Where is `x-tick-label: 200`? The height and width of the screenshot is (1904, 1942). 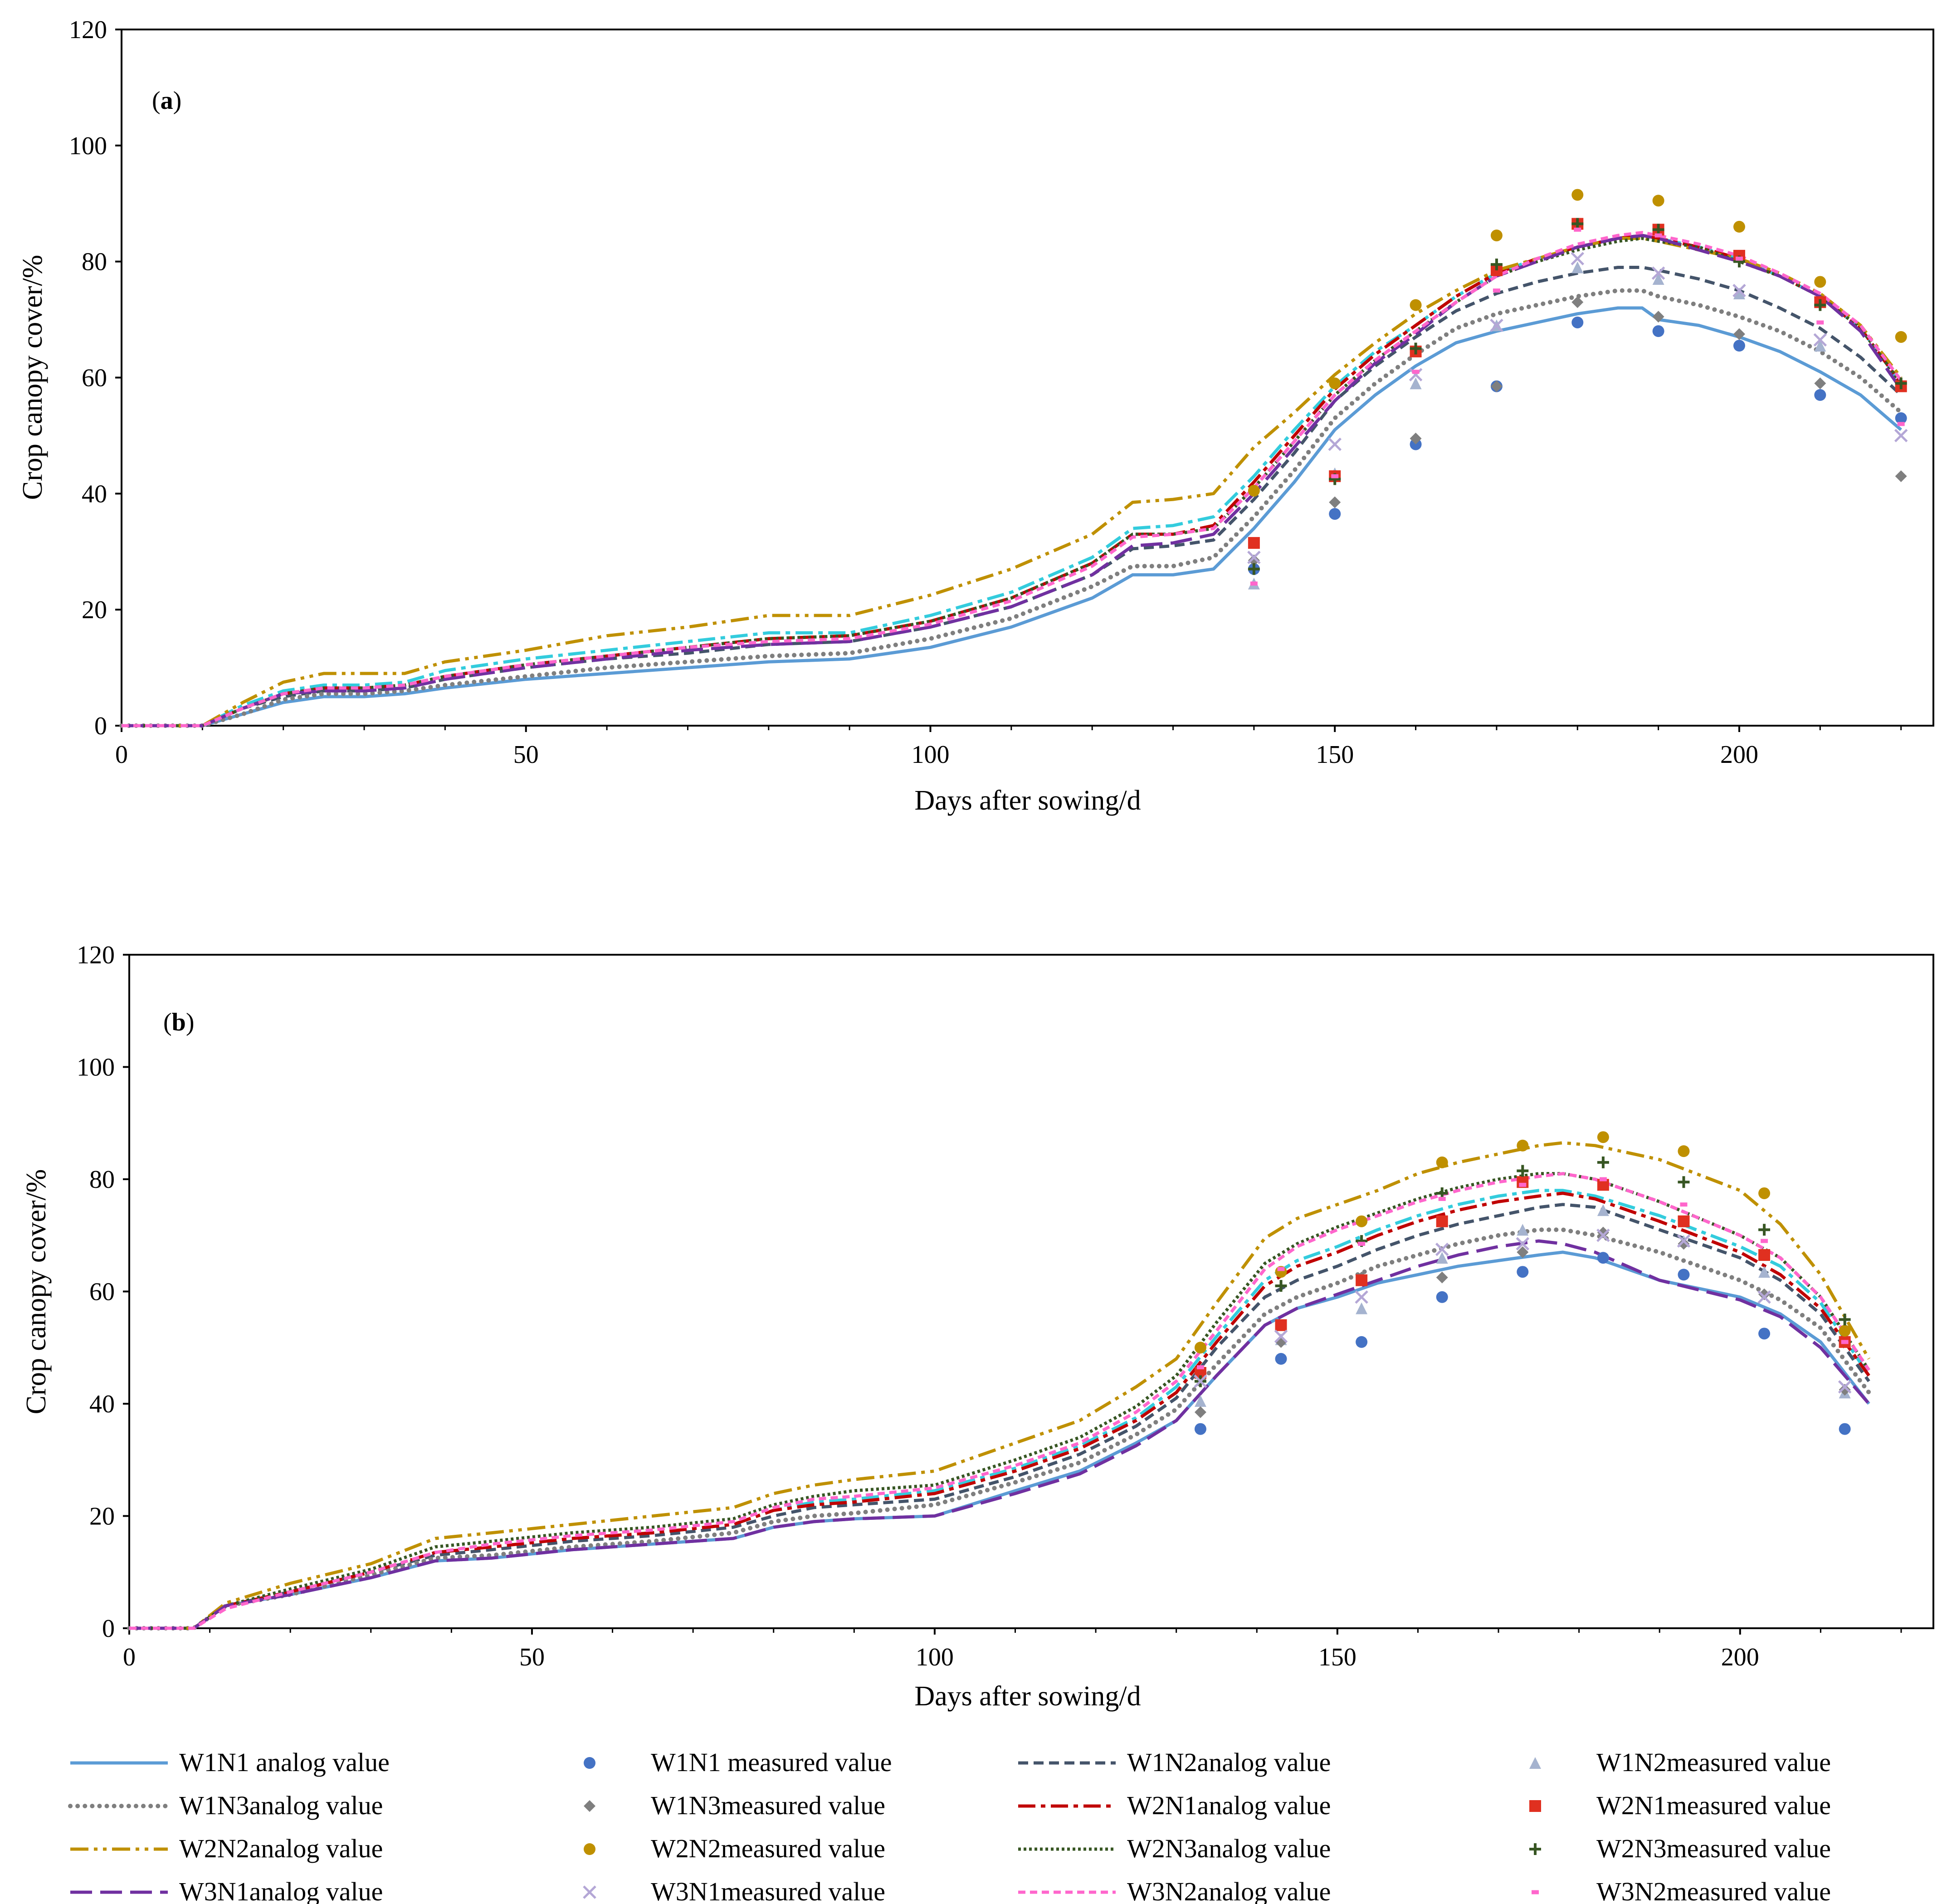 x-tick-label: 200 is located at coordinates (1739, 755).